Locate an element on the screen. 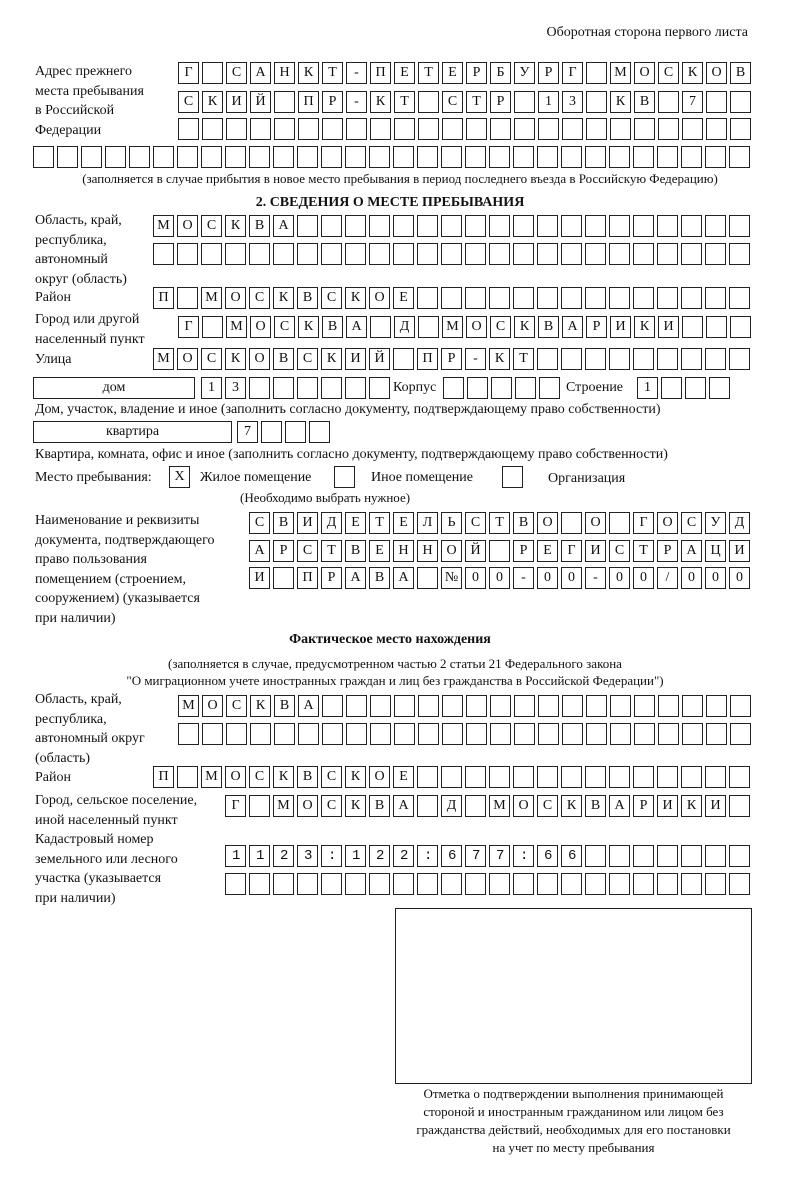 Image resolution: width=800 pixels, height=1180 pixels. char-cell: Г is located at coordinates (571, 551).